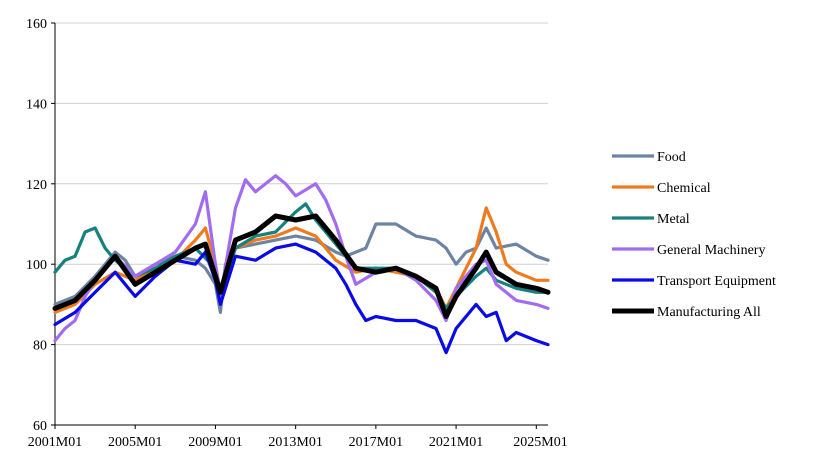 This screenshot has height=467, width=820. What do you see at coordinates (215, 442) in the screenshot?
I see `x-tick-label: 2009M01` at bounding box center [215, 442].